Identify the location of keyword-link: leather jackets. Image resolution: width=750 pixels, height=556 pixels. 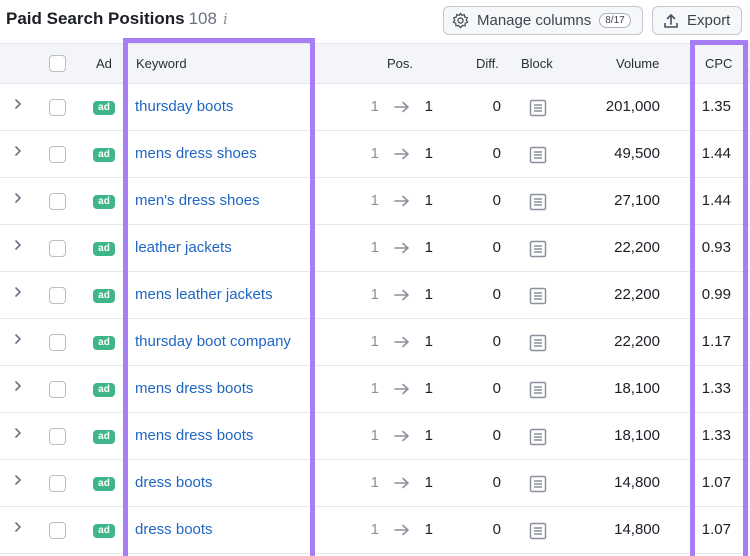
(183, 247).